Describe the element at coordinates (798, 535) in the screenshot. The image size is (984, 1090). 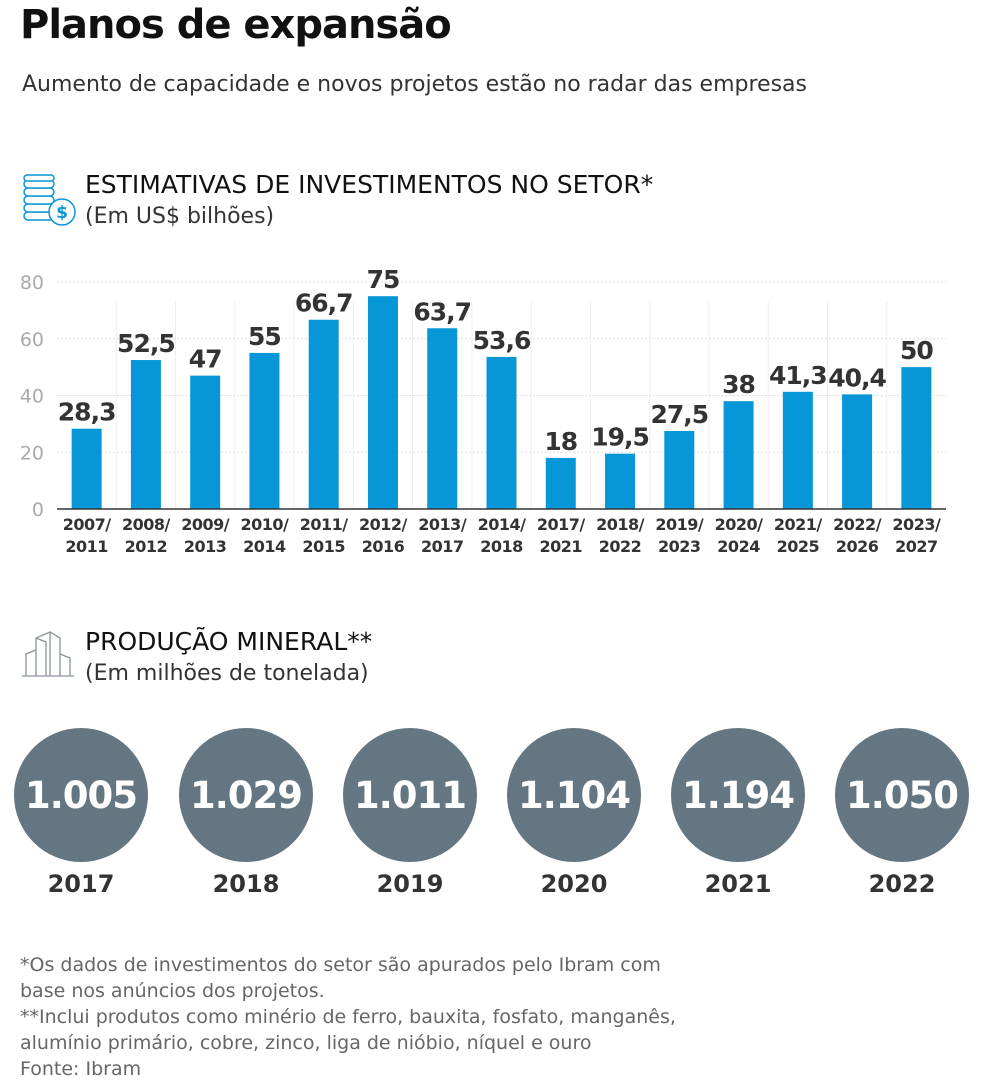
I see `x-tick-label: 2021/2025` at that location.